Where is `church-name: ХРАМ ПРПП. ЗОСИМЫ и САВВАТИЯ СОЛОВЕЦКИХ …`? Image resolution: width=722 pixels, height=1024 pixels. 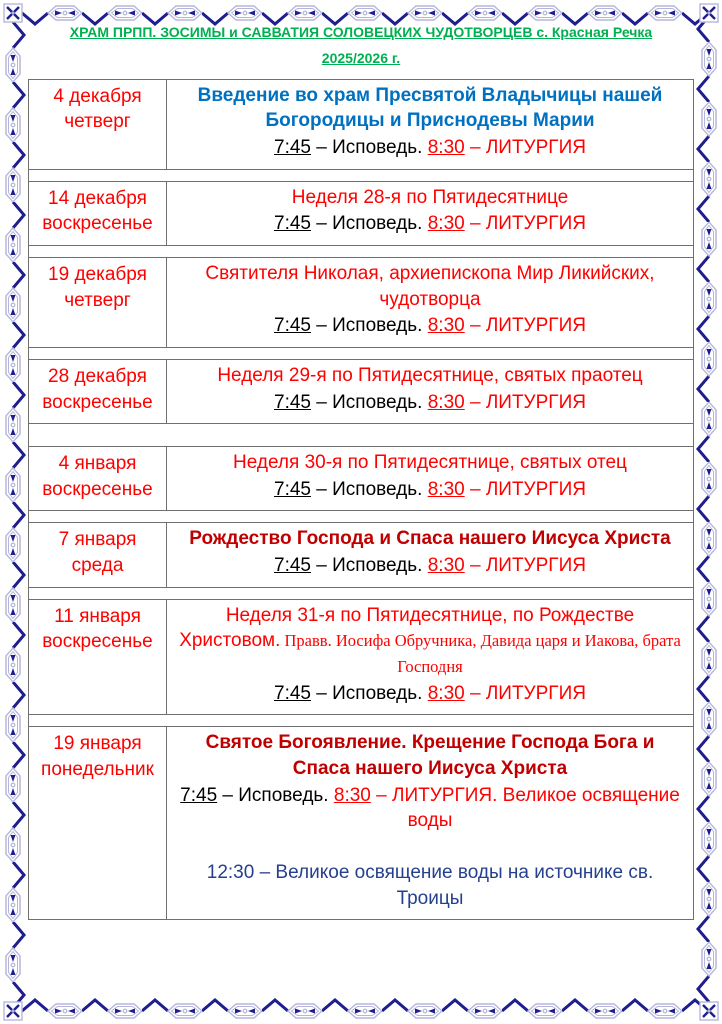 church-name: ХРАМ ПРПП. ЗОСИМЫ и САВВАТИЯ СОЛОВЕЦКИХ … is located at coordinates (361, 32).